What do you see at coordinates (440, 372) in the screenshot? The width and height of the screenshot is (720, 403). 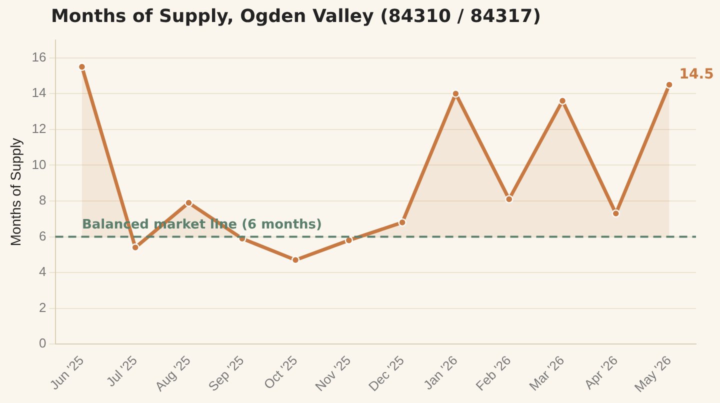 I see `x-tick-label: Jan '26` at bounding box center [440, 372].